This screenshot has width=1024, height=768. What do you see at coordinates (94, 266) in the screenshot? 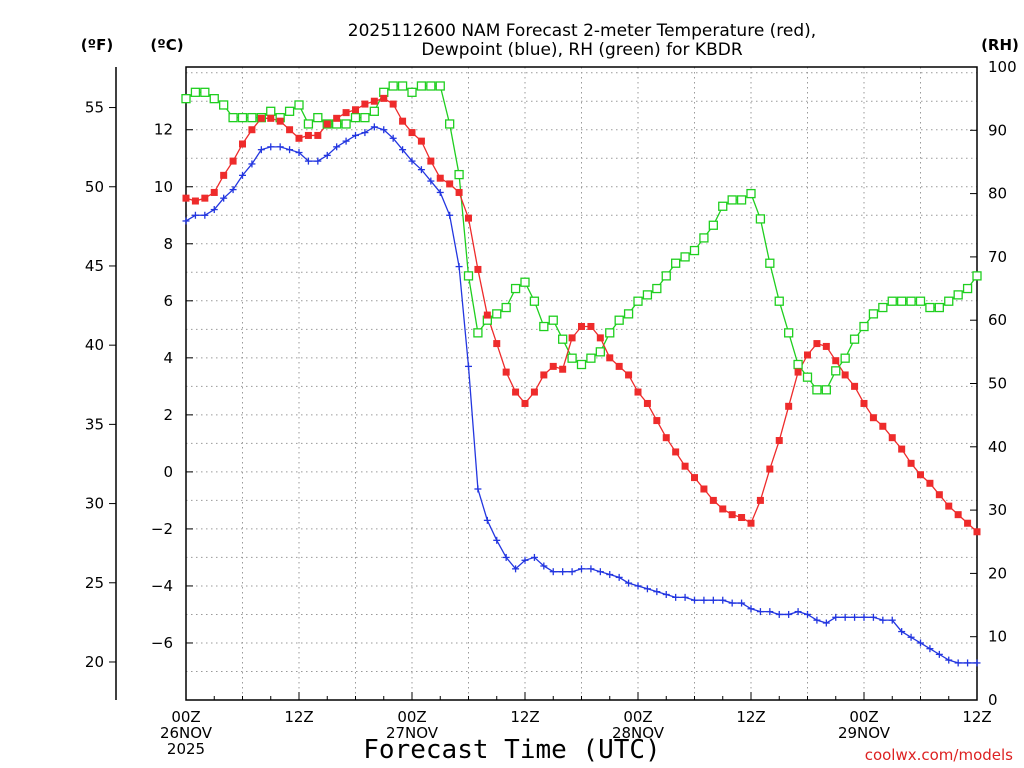
I see `fahrenheit-tick-label: 45` at bounding box center [94, 266].